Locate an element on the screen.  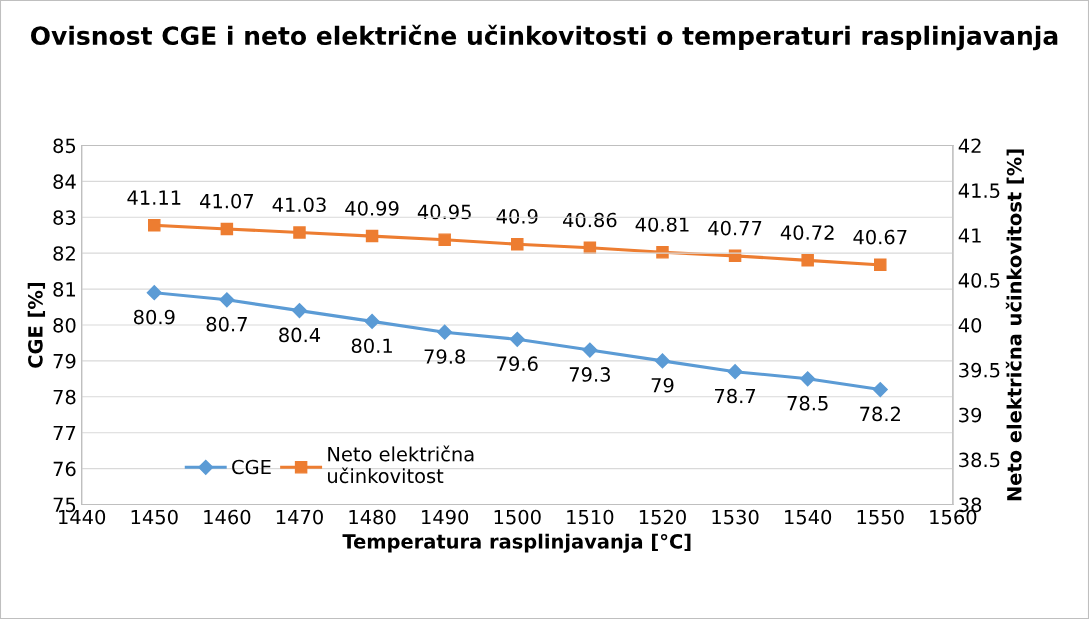
y-axis-title: CGE [%] is located at coordinates (36, 325).